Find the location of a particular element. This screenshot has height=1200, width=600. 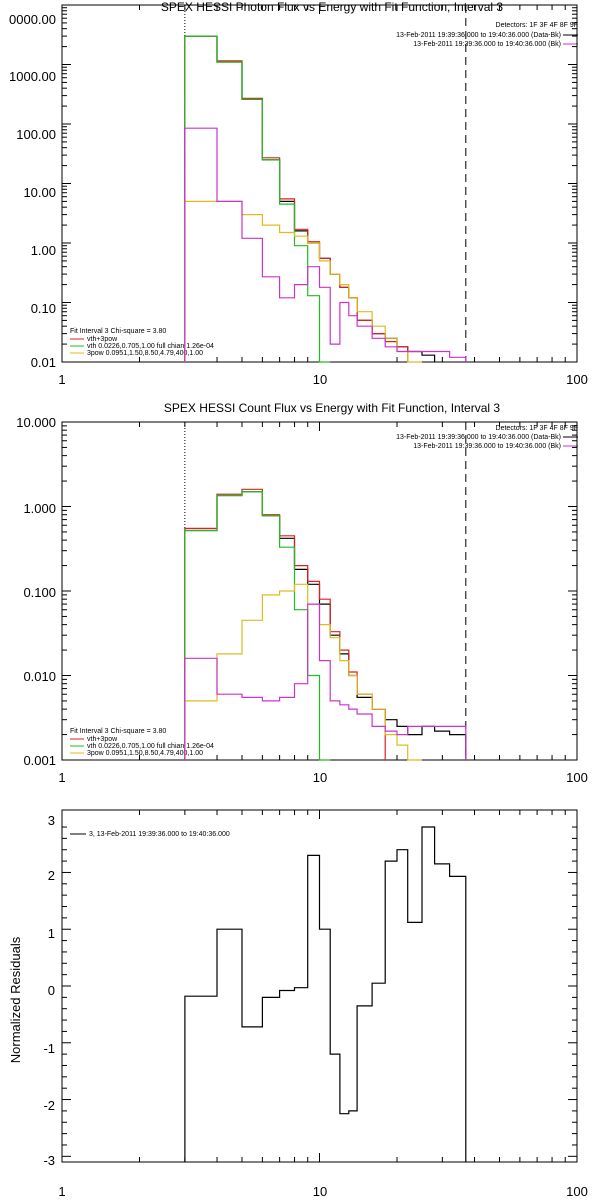

series-residuals is located at coordinates (325, 994).